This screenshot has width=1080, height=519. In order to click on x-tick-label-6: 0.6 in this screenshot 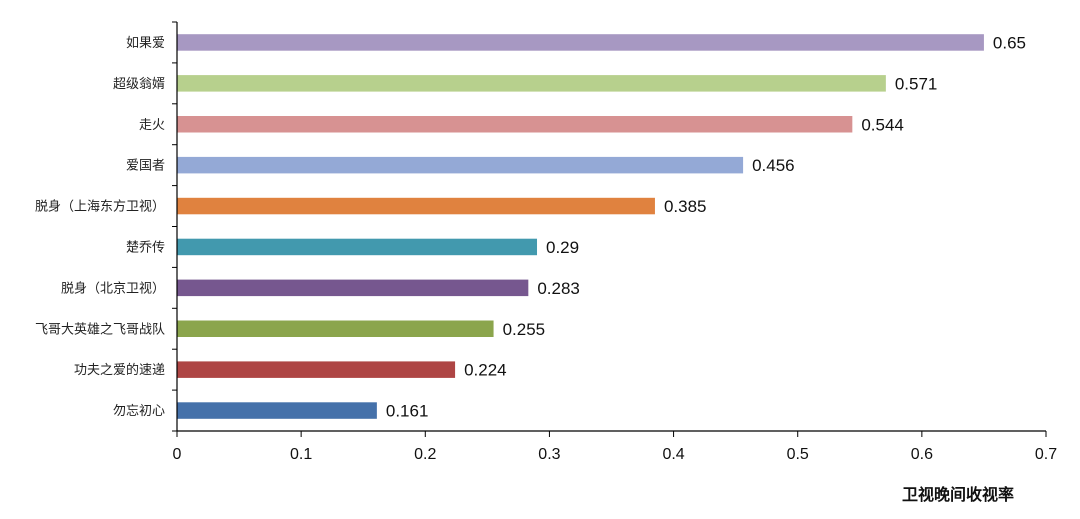, I will do `click(922, 454)`.